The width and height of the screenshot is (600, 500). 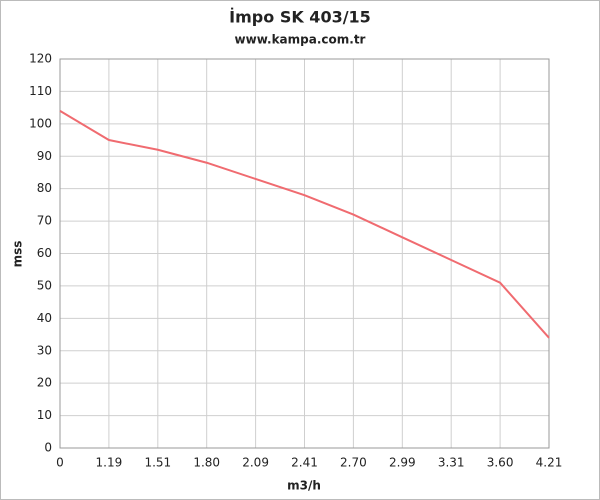 What do you see at coordinates (451, 463) in the screenshot?
I see `x-tick-label: 3.31` at bounding box center [451, 463].